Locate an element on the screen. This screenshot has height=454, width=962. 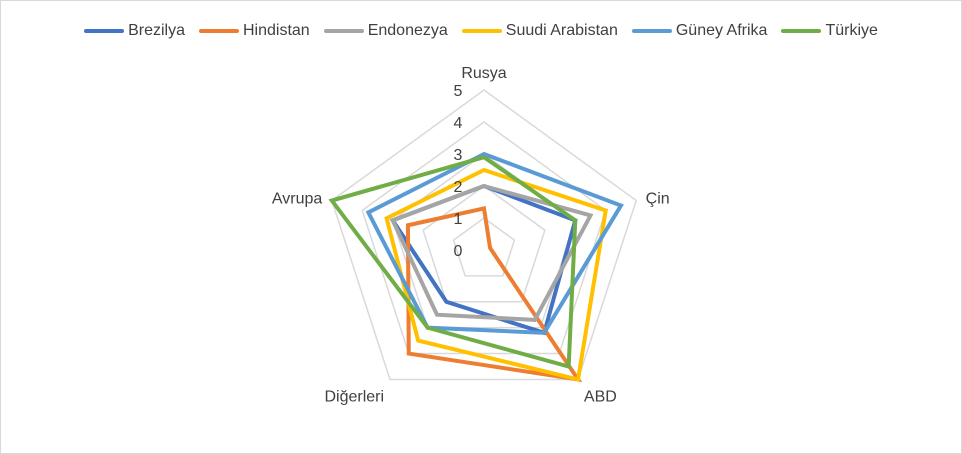
tick-label: 3 is located at coordinates (458, 155).